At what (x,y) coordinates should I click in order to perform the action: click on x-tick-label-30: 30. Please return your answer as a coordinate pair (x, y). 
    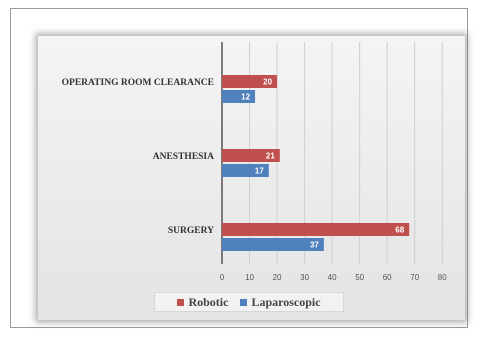
    Looking at the image, I should click on (304, 277).